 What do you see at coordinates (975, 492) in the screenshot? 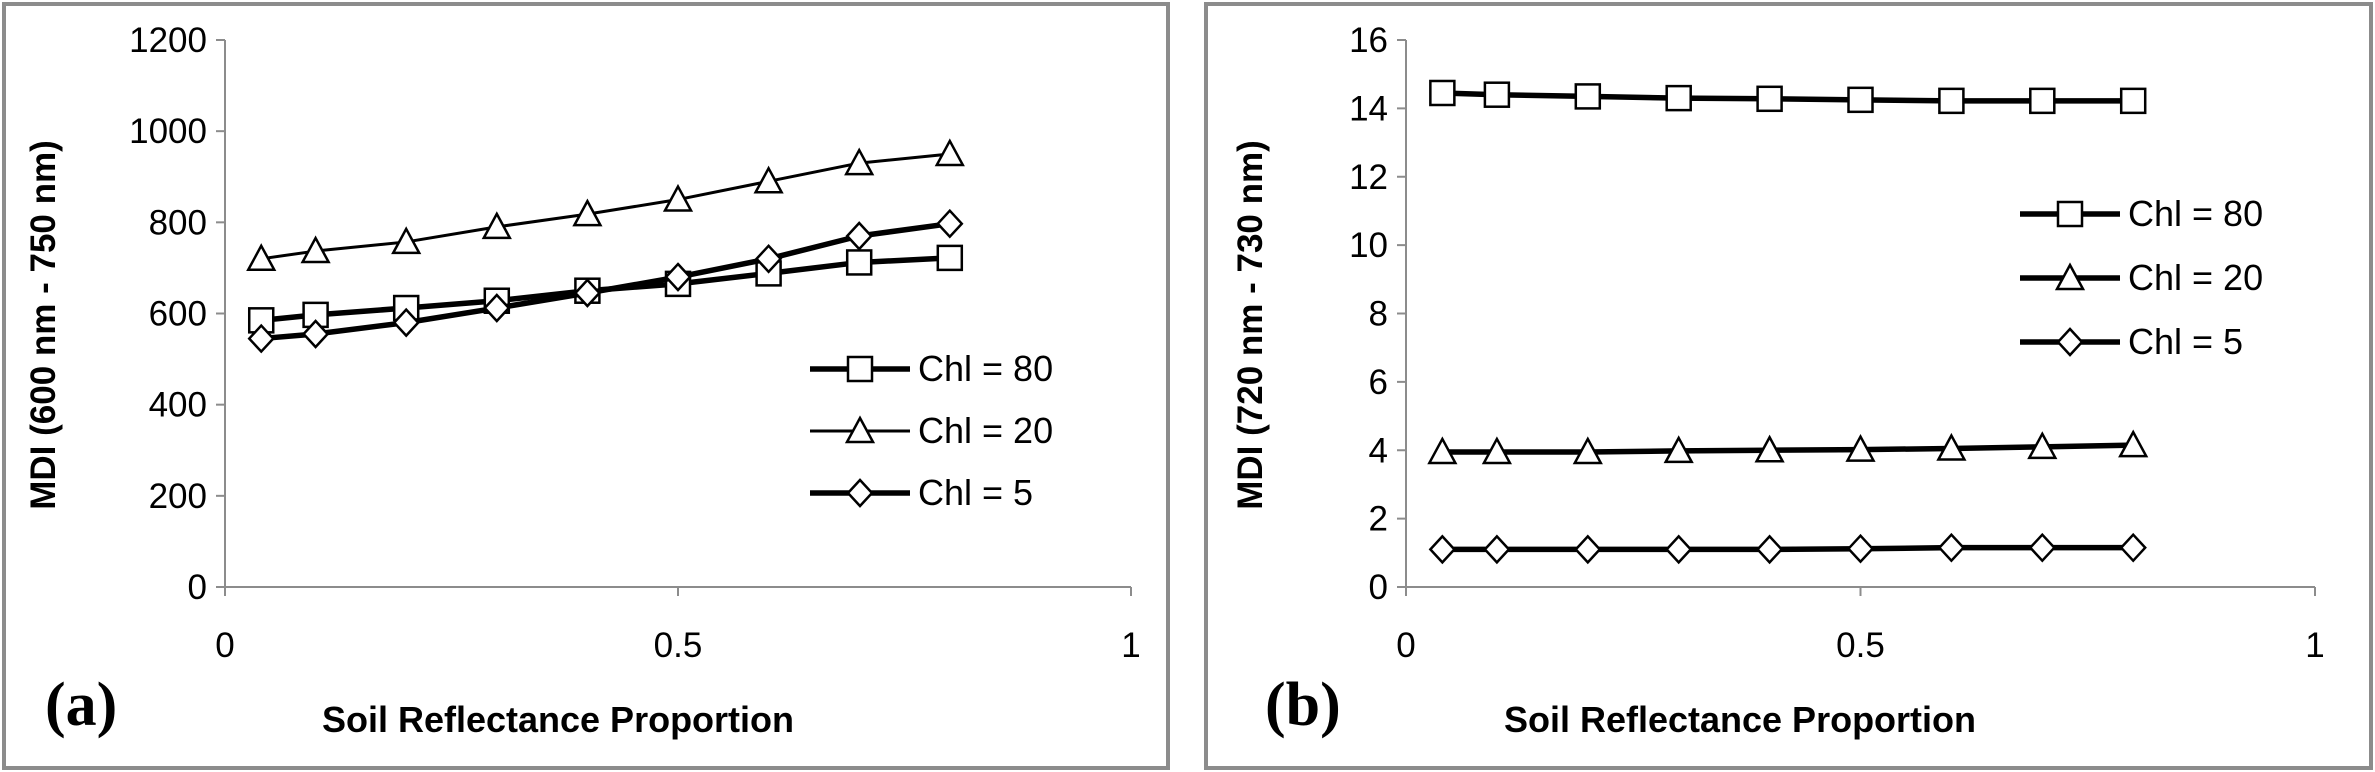
I see `panel-a-legend-label: Chl = 5` at bounding box center [975, 492].